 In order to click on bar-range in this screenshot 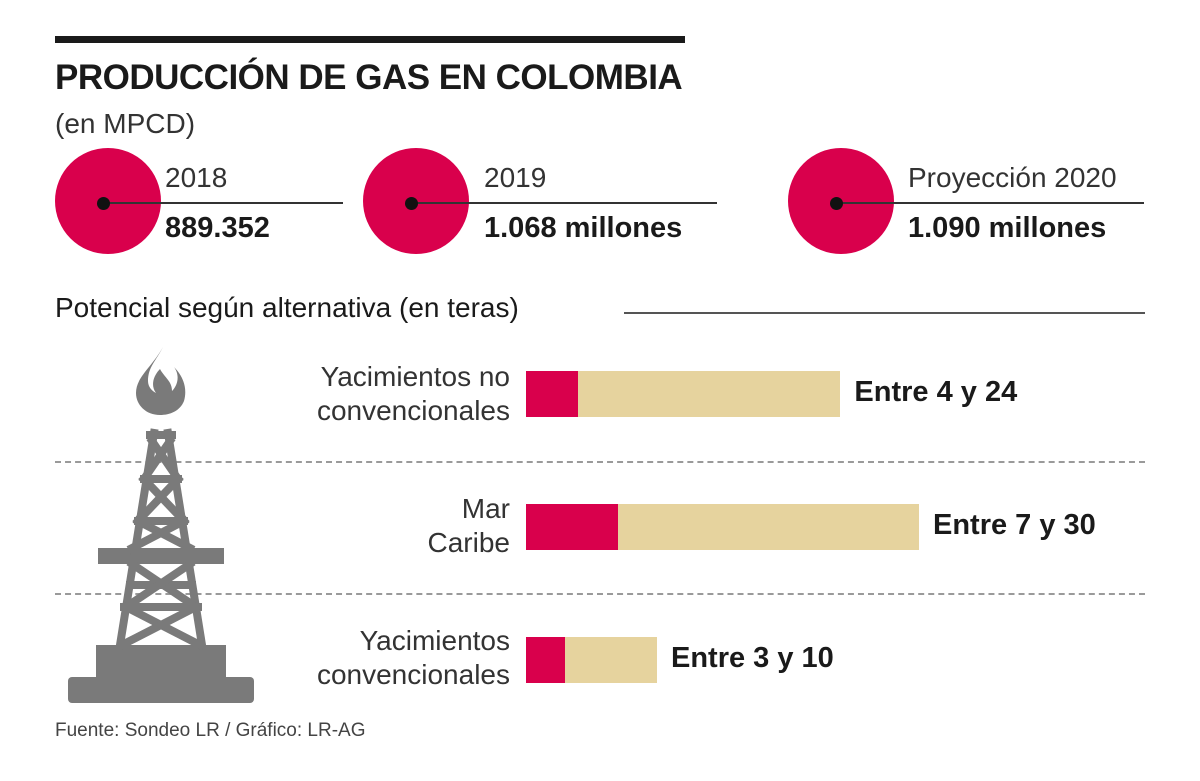, I will do `click(683, 394)`.